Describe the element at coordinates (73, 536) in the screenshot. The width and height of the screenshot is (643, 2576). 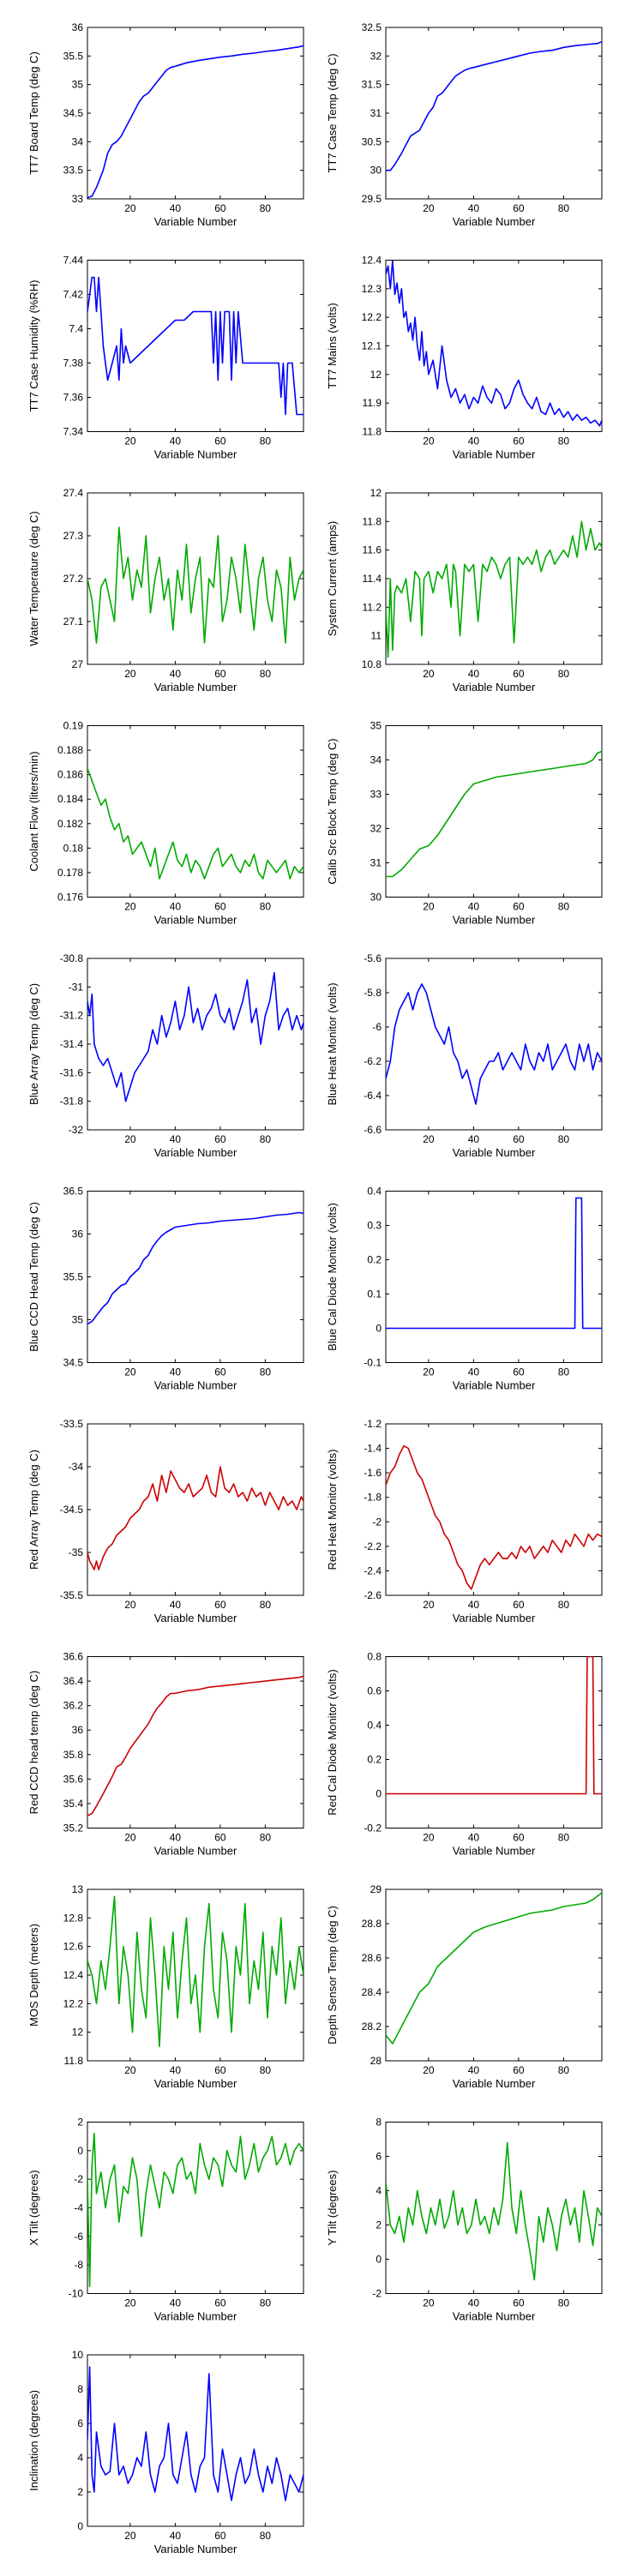
I see `y-tick-label: 27.3` at that location.